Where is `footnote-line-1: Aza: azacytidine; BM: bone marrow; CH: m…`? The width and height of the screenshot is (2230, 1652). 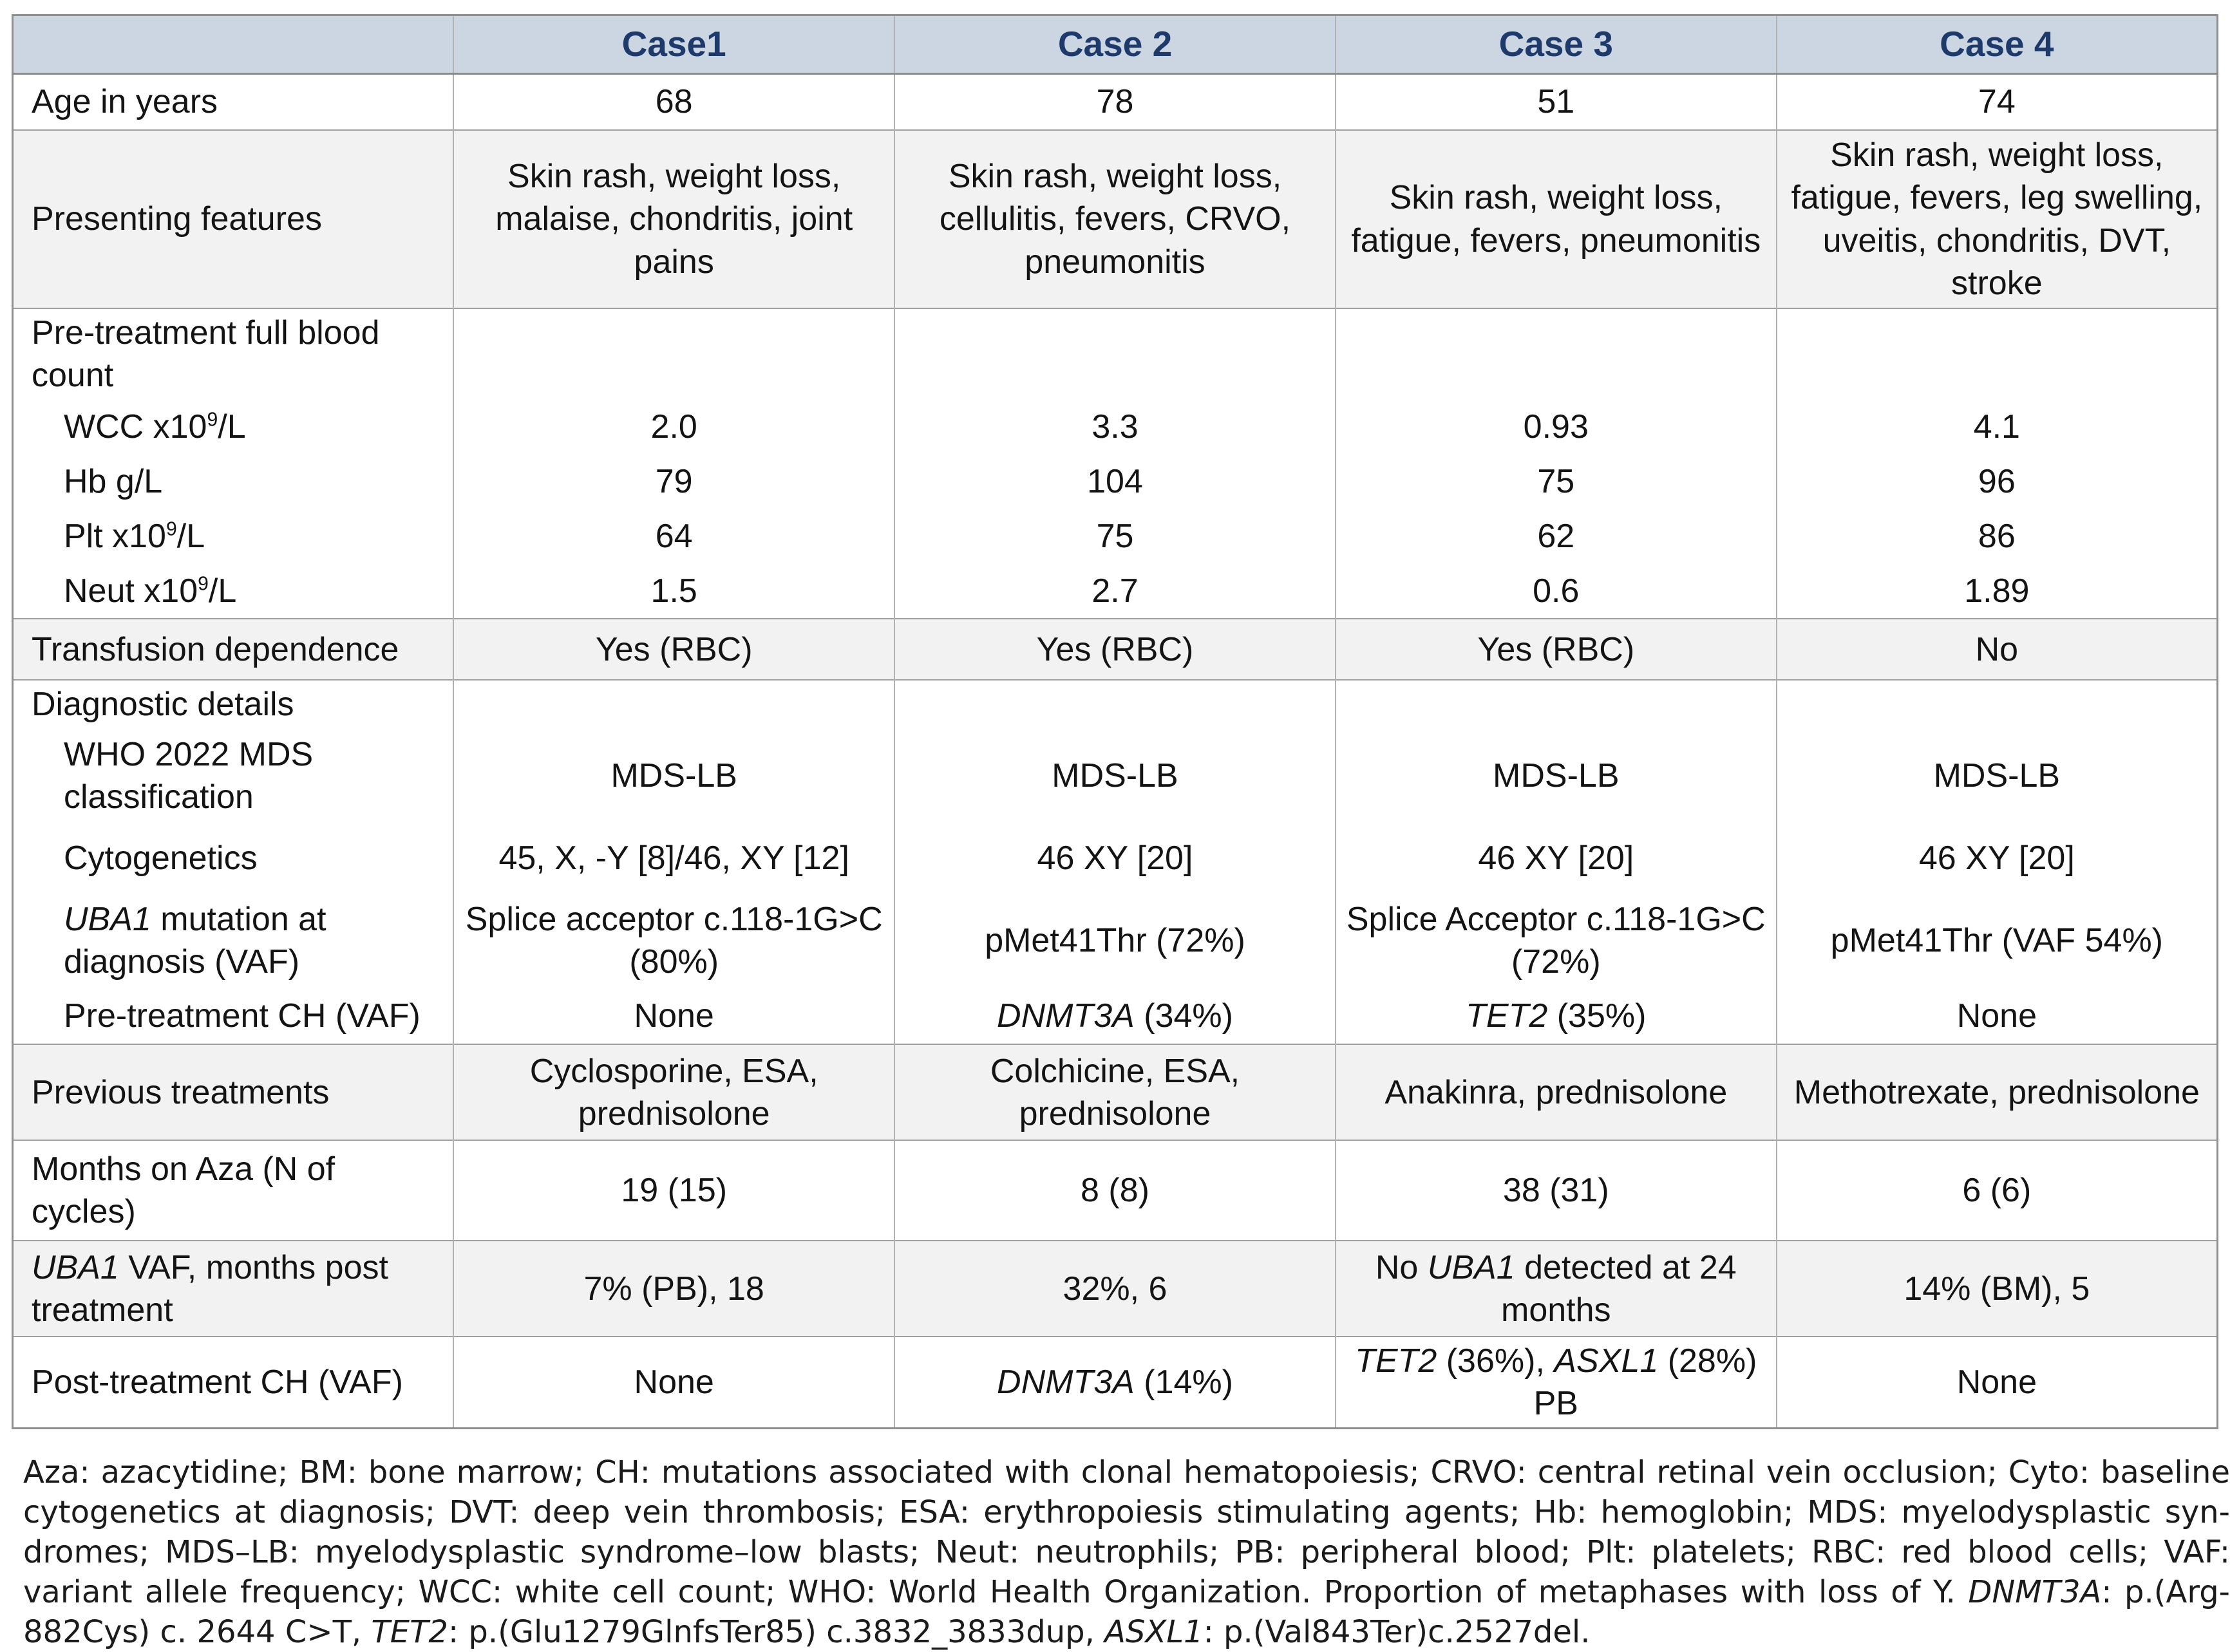
footnote-line-1: Aza: azacytidine; BM: bone marrow; CH: m… is located at coordinates (1126, 1472).